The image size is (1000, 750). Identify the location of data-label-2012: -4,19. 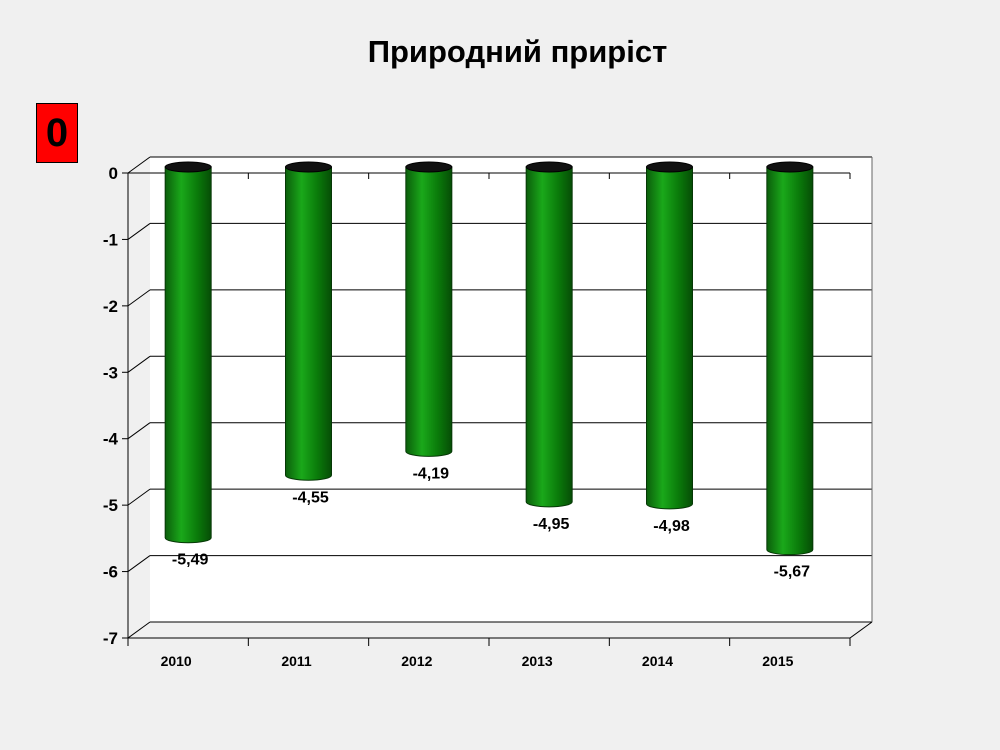
(431, 473).